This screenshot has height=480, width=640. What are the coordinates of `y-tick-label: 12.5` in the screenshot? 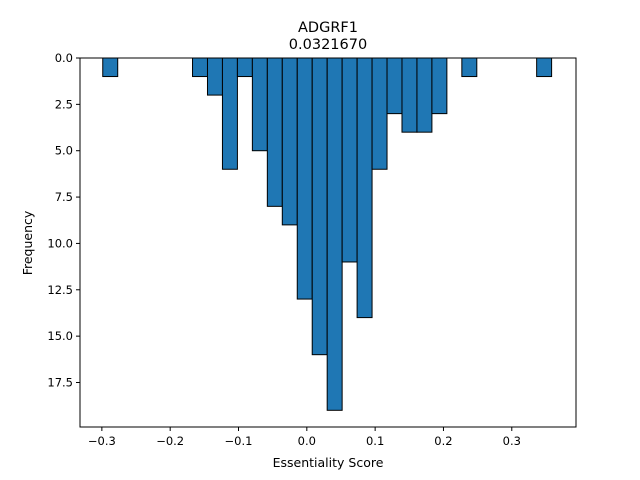 It's located at (60, 290).